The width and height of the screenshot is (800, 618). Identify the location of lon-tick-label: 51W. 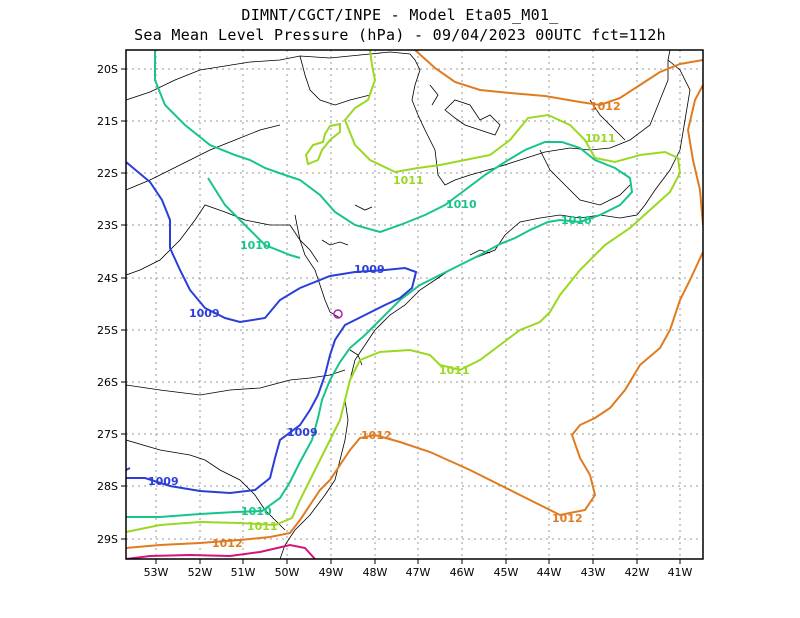
(243, 572).